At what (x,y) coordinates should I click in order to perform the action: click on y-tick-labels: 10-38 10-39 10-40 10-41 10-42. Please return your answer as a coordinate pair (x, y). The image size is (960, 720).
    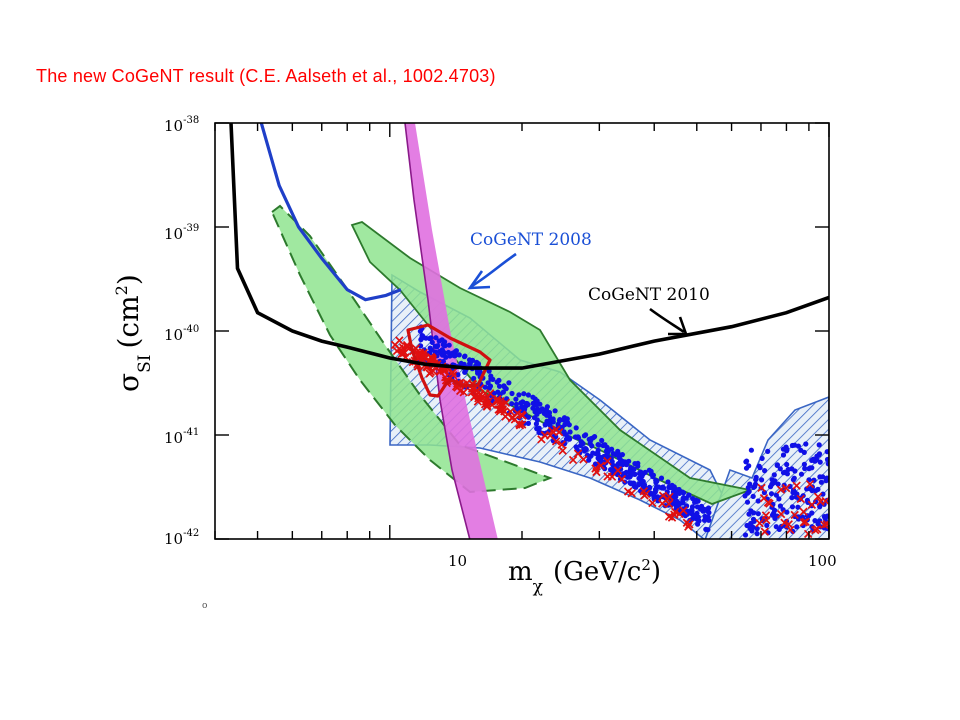
    Looking at the image, I should click on (181, 331).